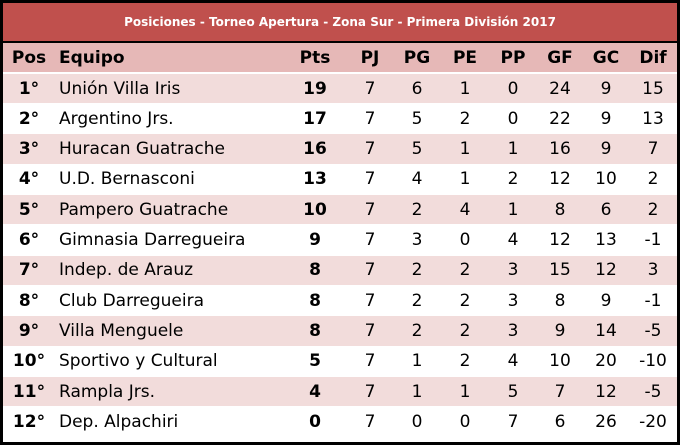 Image resolution: width=680 pixels, height=445 pixels. What do you see at coordinates (465, 59) in the screenshot?
I see `header-pe: PE` at bounding box center [465, 59].